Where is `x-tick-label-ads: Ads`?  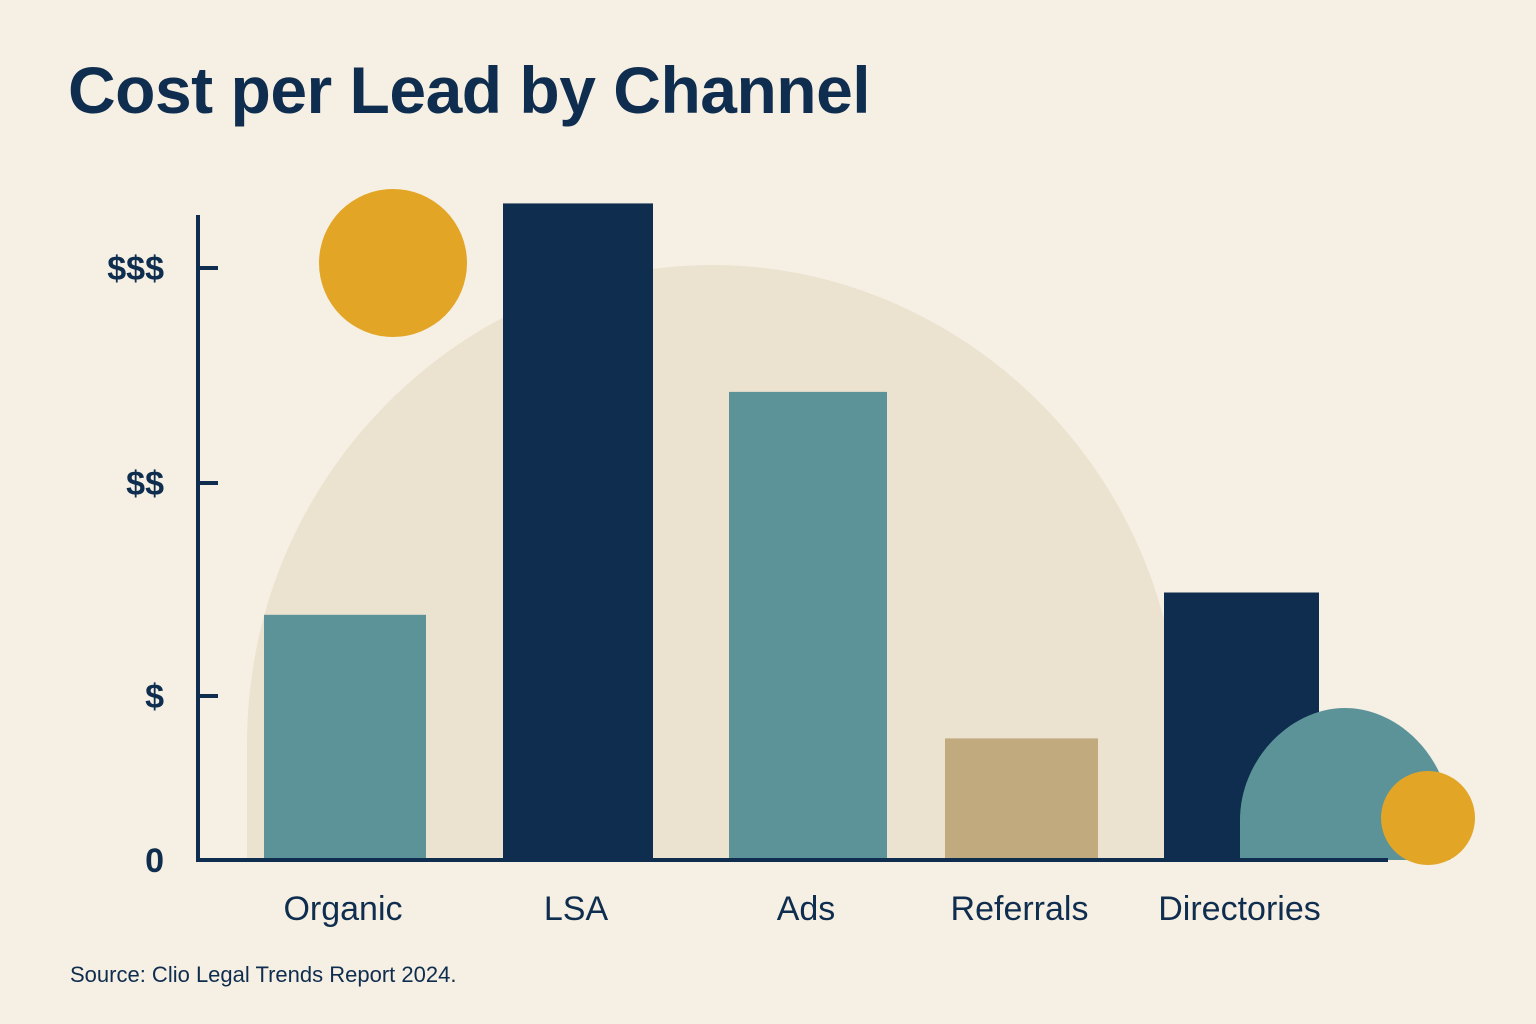 x-tick-label-ads: Ads is located at coordinates (806, 909).